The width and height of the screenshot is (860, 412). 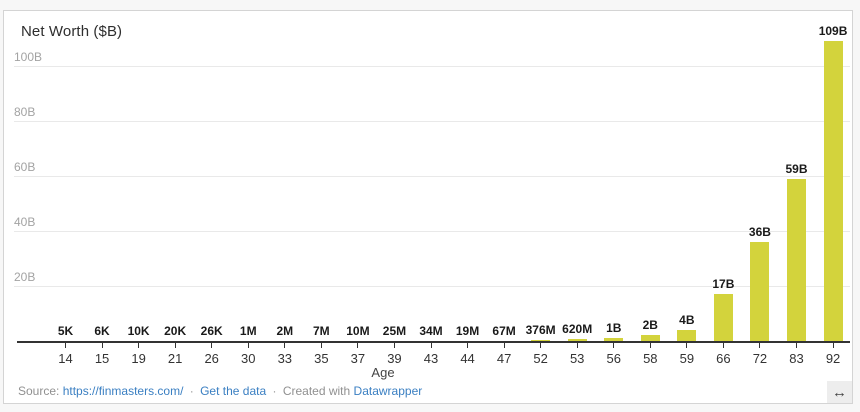 I want to click on bar-value-label: 620M, so click(x=577, y=329).